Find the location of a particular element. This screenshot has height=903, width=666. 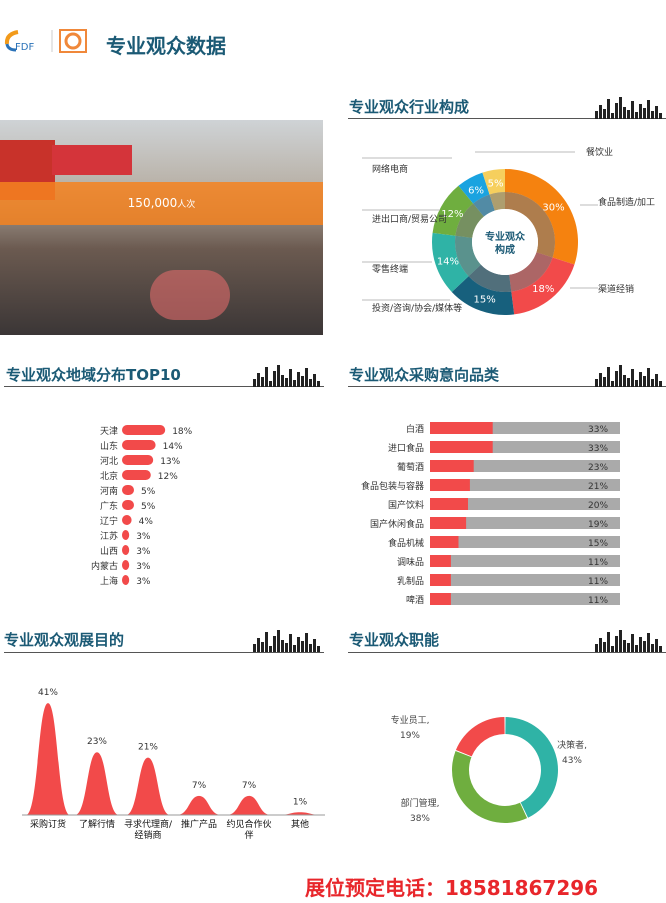

purchase-category-label: 食品机械 is located at coordinates (406, 543).